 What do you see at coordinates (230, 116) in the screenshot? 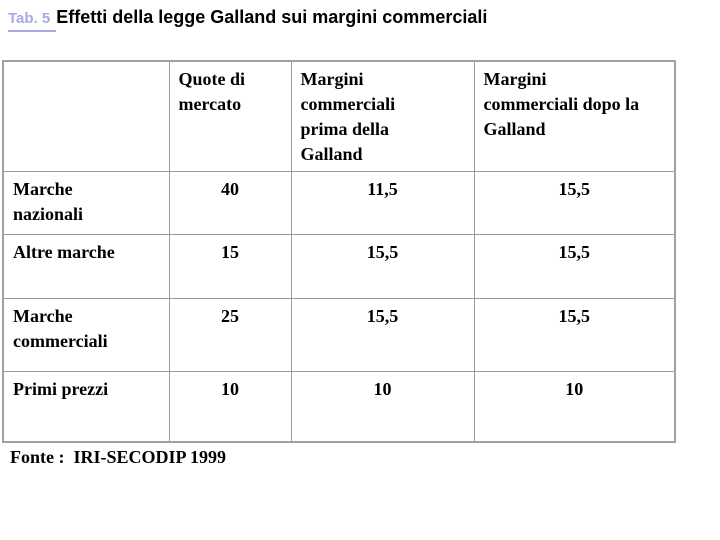
I see `column-header-quote-di-mercato: Quote di mercato` at bounding box center [230, 116].